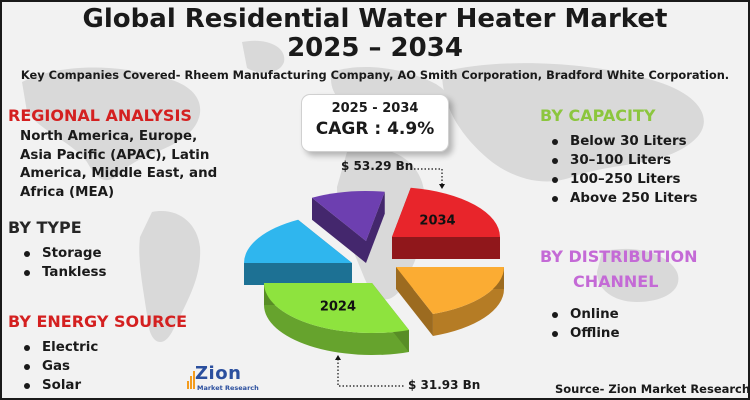 The height and width of the screenshot is (400, 750). What do you see at coordinates (98, 321) in the screenshot?
I see `by-energy-source-heading: BY ENERGY SOURCE` at bounding box center [98, 321].